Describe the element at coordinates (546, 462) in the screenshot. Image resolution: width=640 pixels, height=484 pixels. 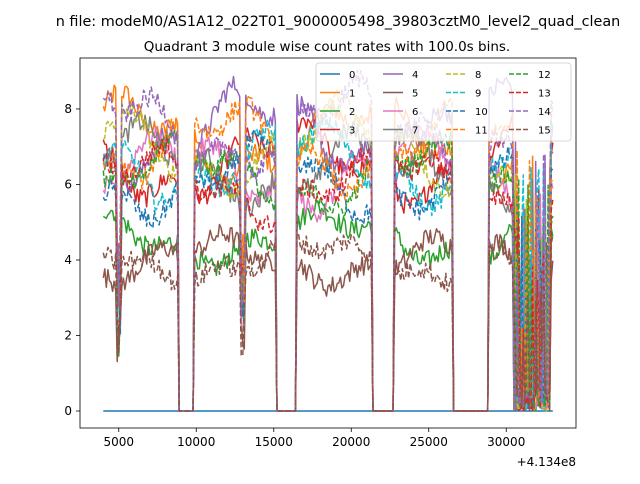
I see `x-axis-offset-text: +4.134e8` at that location.